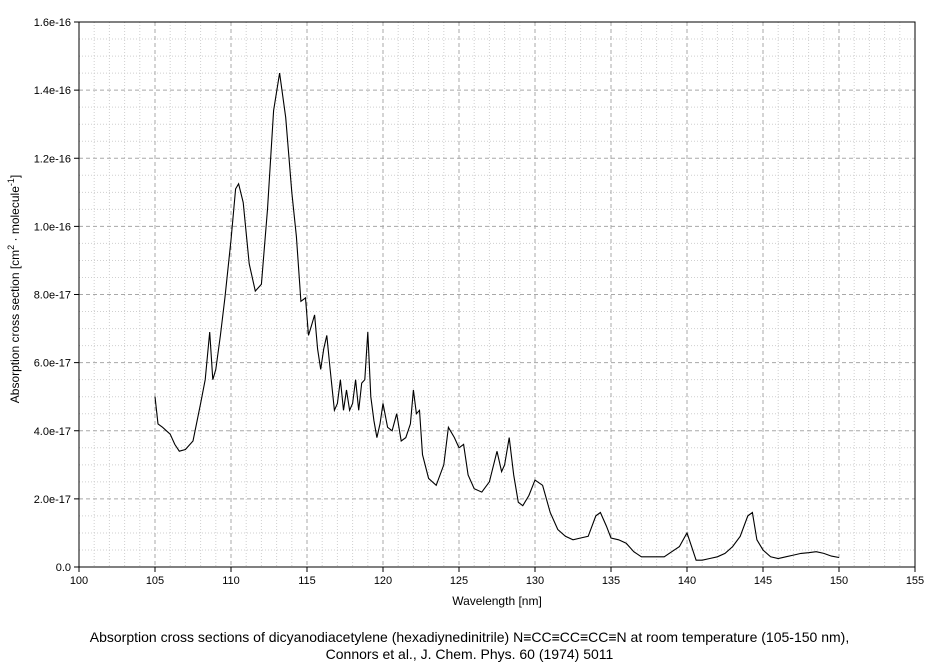 This screenshot has width=939, height=665. What do you see at coordinates (687, 581) in the screenshot?
I see `x-tick-label: 140` at bounding box center [687, 581].